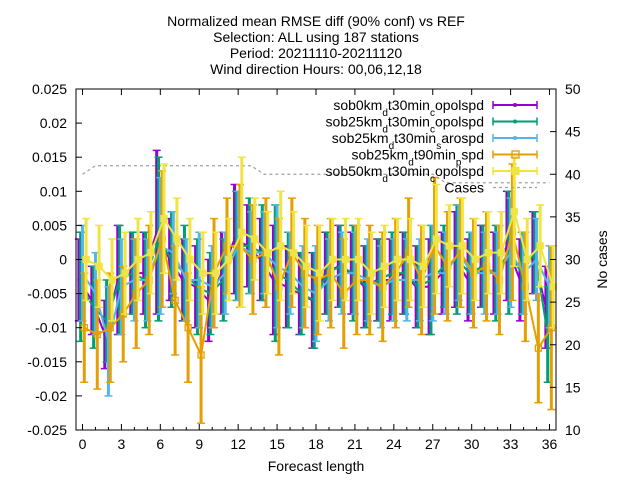 The width and height of the screenshot is (640, 480). What do you see at coordinates (573, 387) in the screenshot?
I see `y2-tick-label: 15` at bounding box center [573, 387].